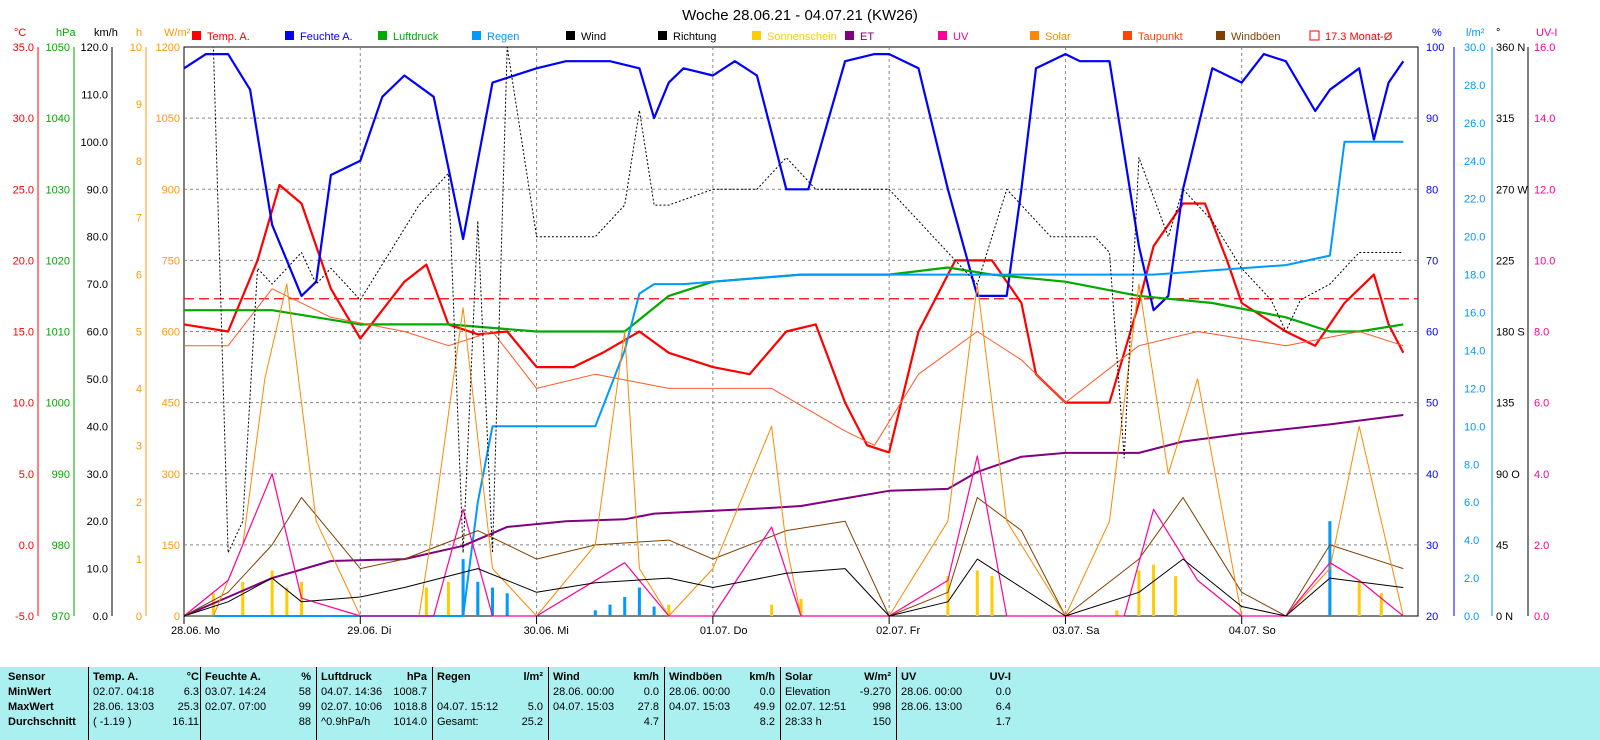  Describe the element at coordinates (793, 587) in the screenshot. I see `series-wind` at that location.